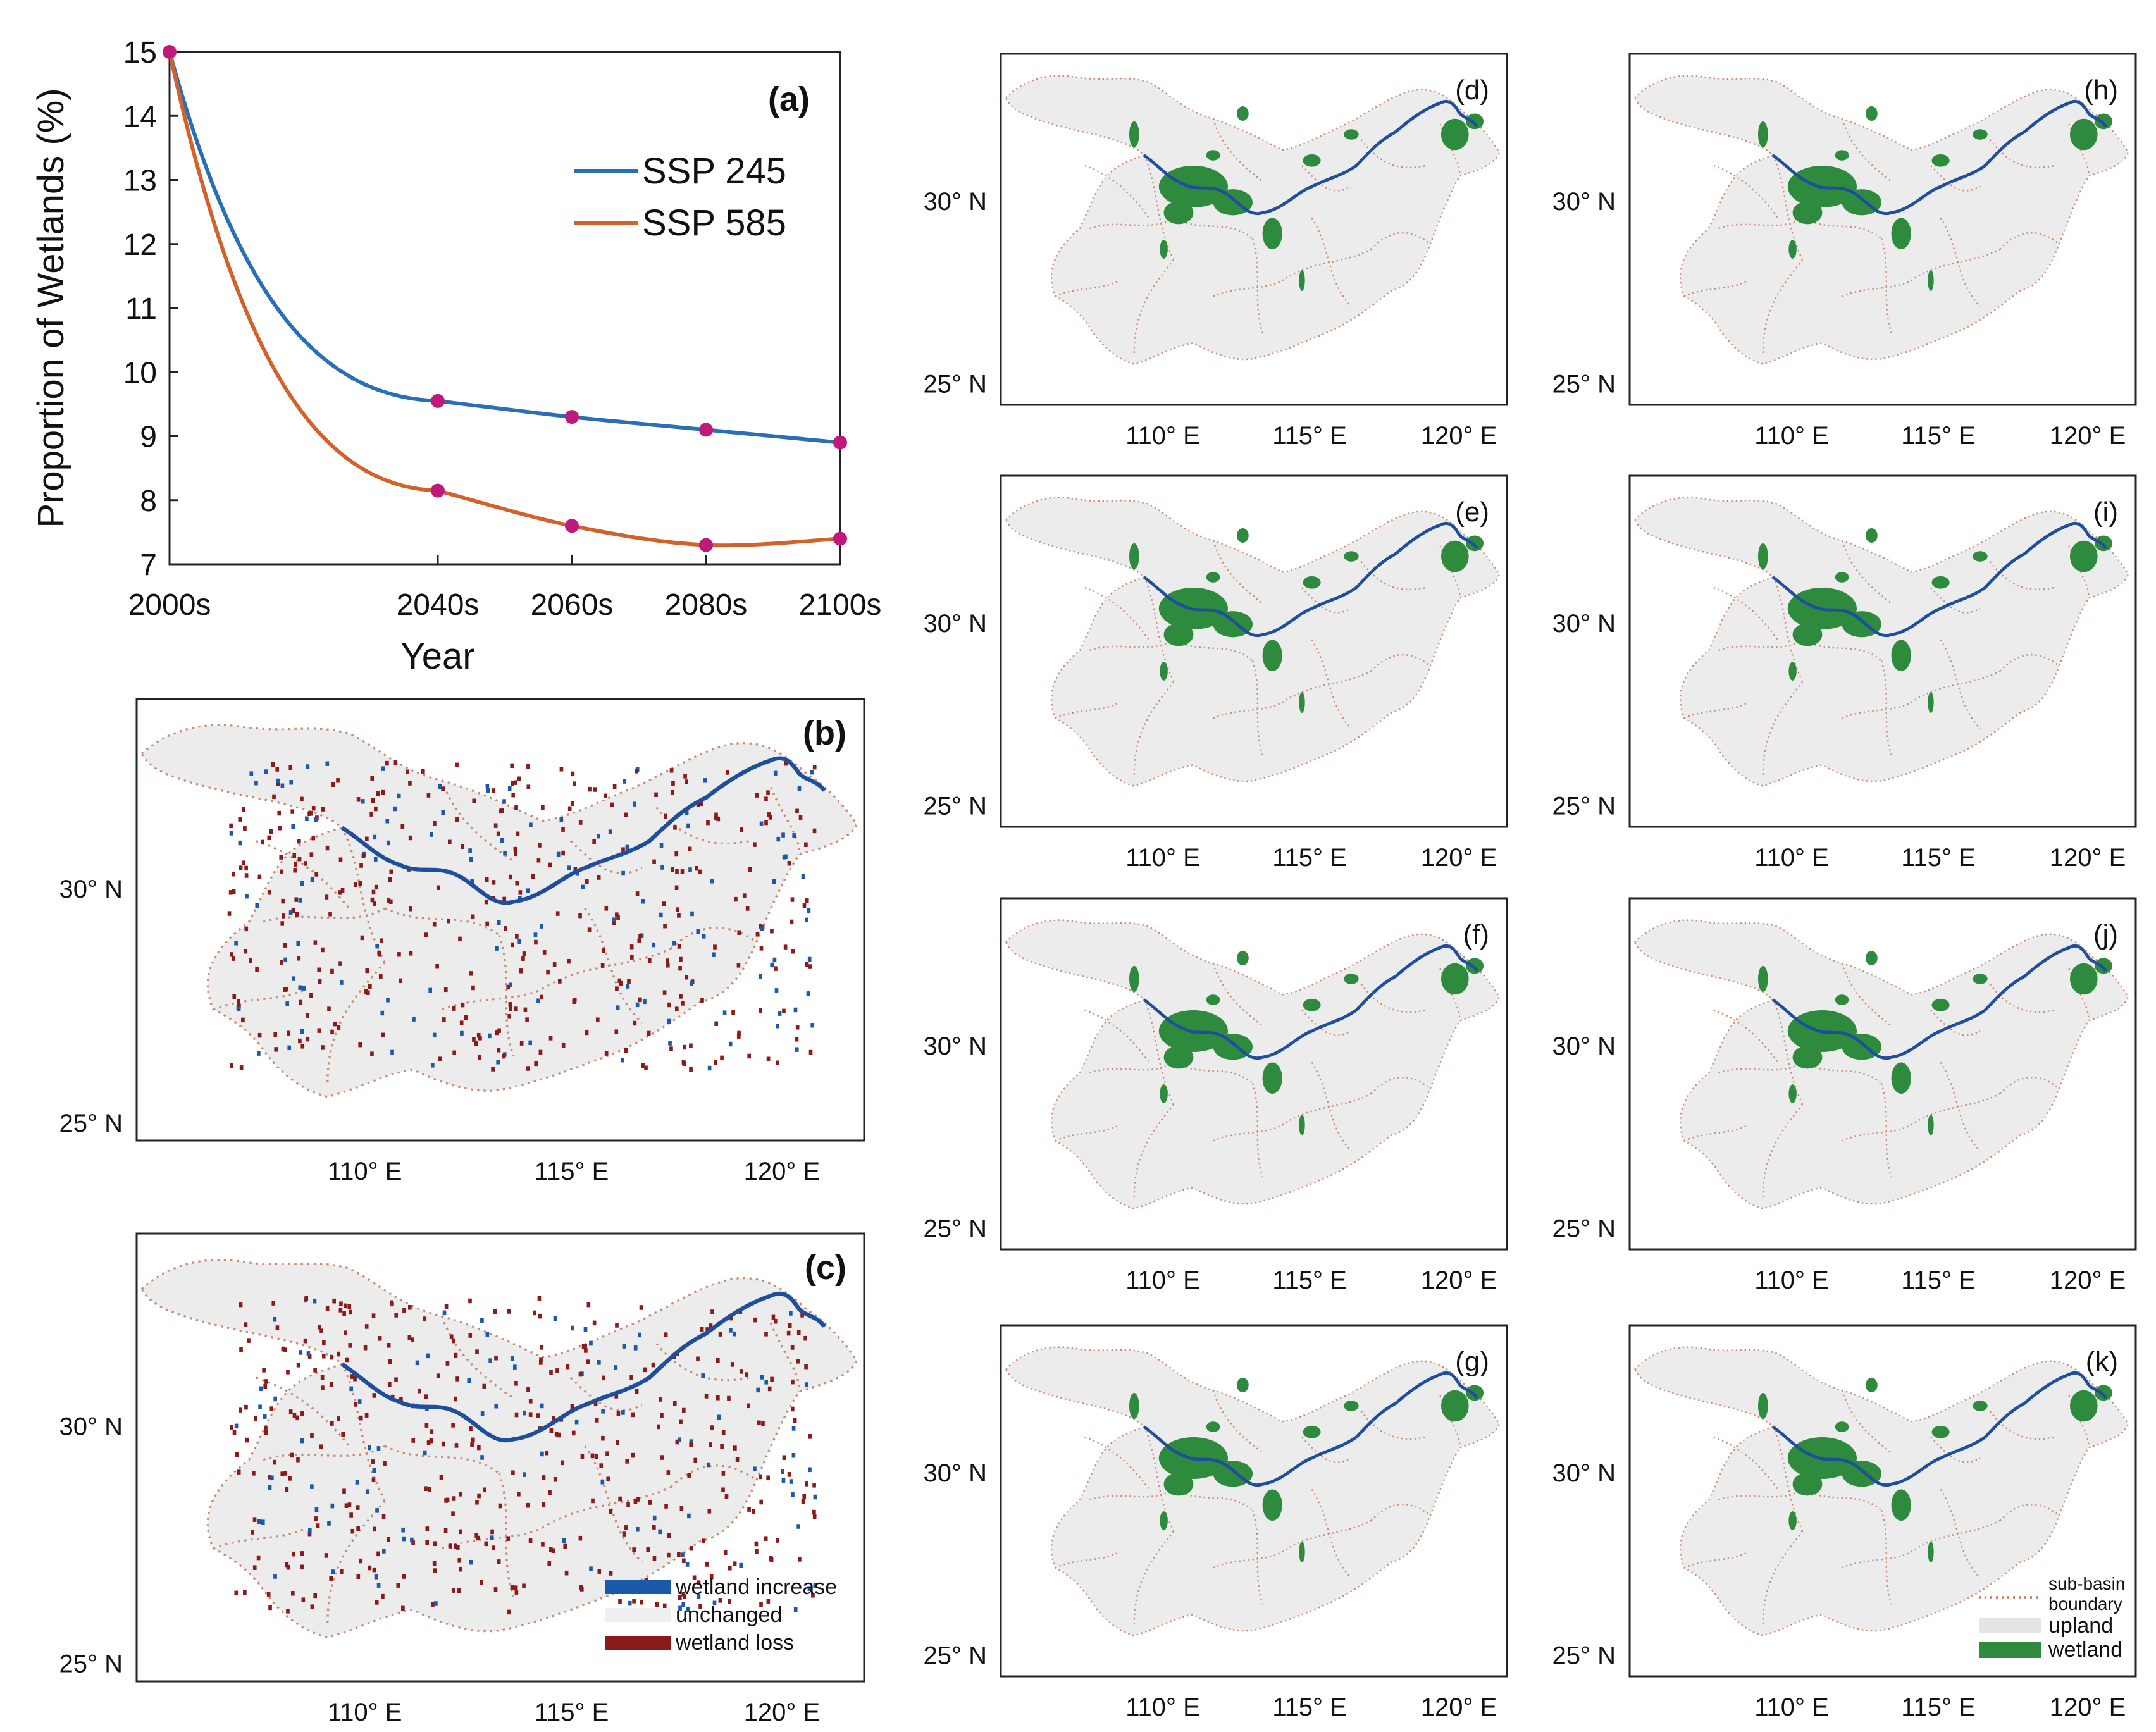  What do you see at coordinates (1584, 385) in the screenshot?
I see `lat-tick-label: 25° N` at bounding box center [1584, 385].